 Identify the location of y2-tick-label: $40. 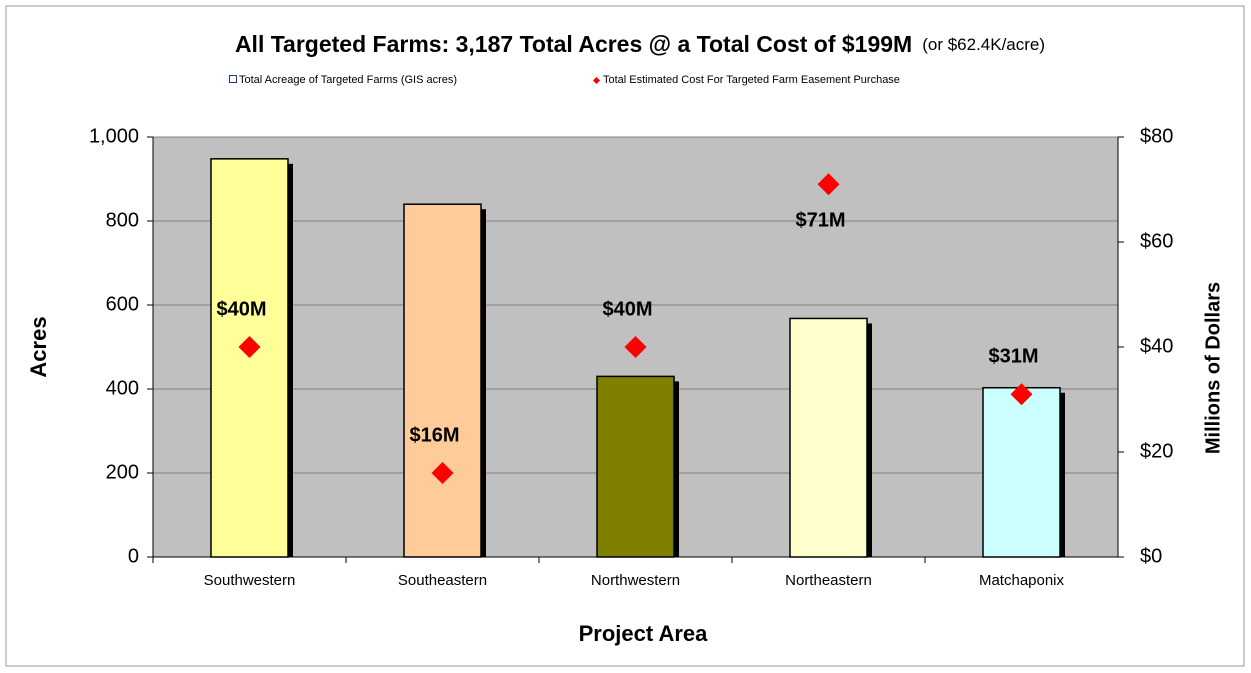
(1156, 346).